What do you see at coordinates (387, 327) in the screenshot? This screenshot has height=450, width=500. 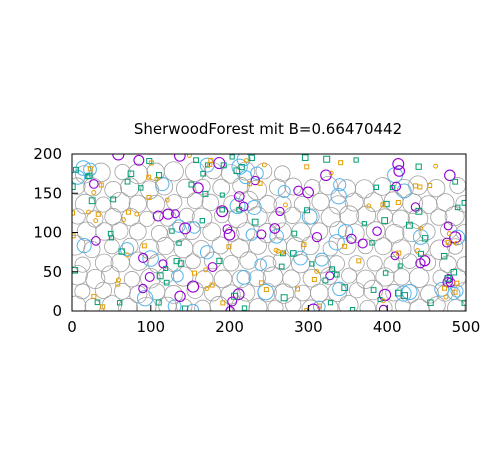 I see `x-tick-label: 400` at bounding box center [387, 327].